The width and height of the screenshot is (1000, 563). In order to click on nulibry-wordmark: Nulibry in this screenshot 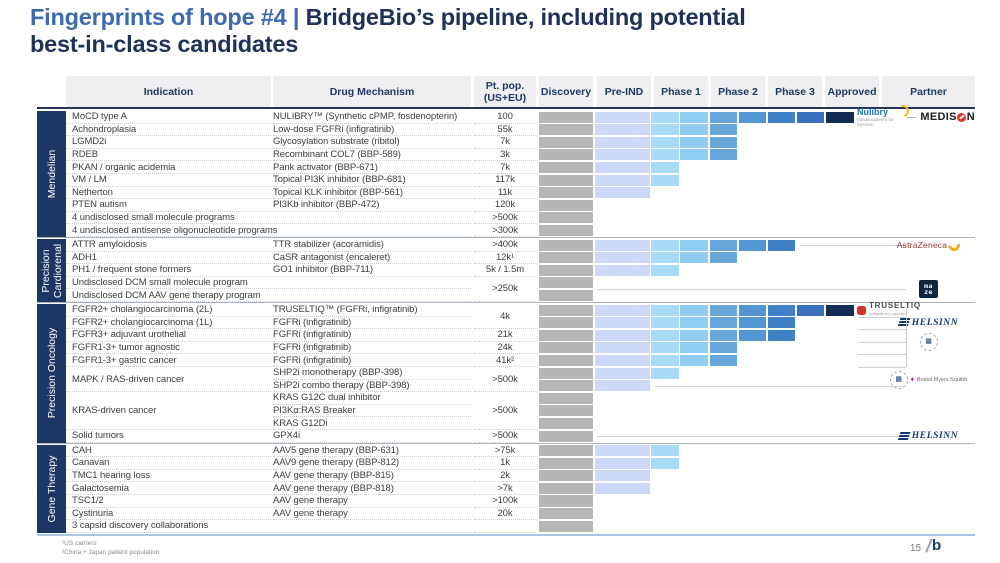, I will do `click(884, 110)`.